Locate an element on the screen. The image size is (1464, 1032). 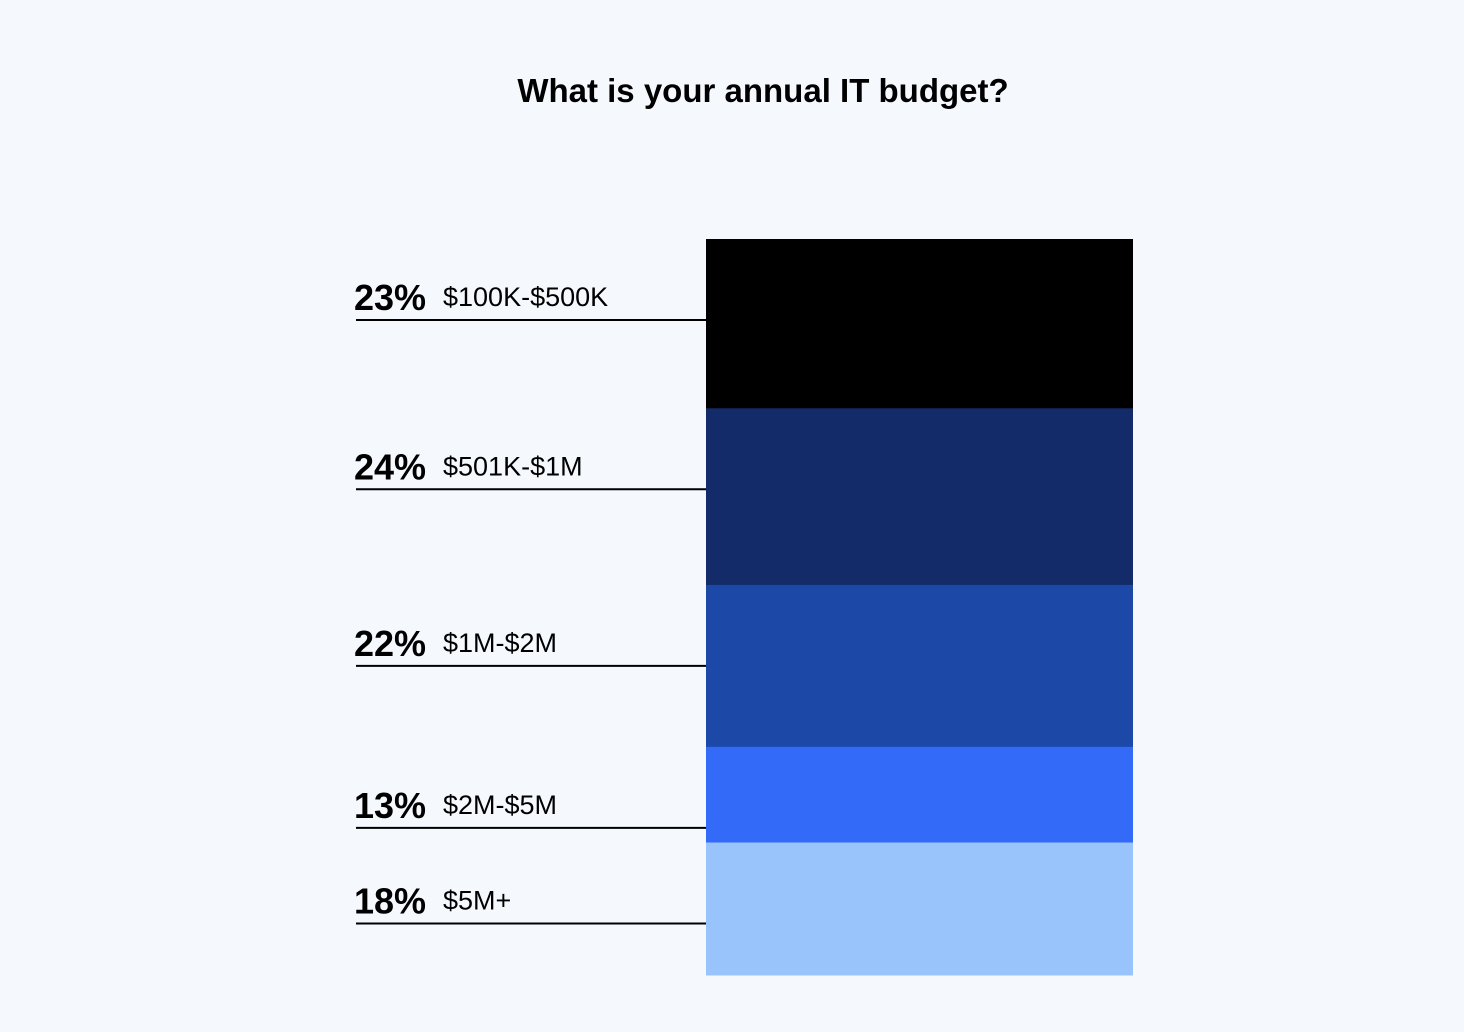
chart-title: What is your annual IT budget? is located at coordinates (763, 90).